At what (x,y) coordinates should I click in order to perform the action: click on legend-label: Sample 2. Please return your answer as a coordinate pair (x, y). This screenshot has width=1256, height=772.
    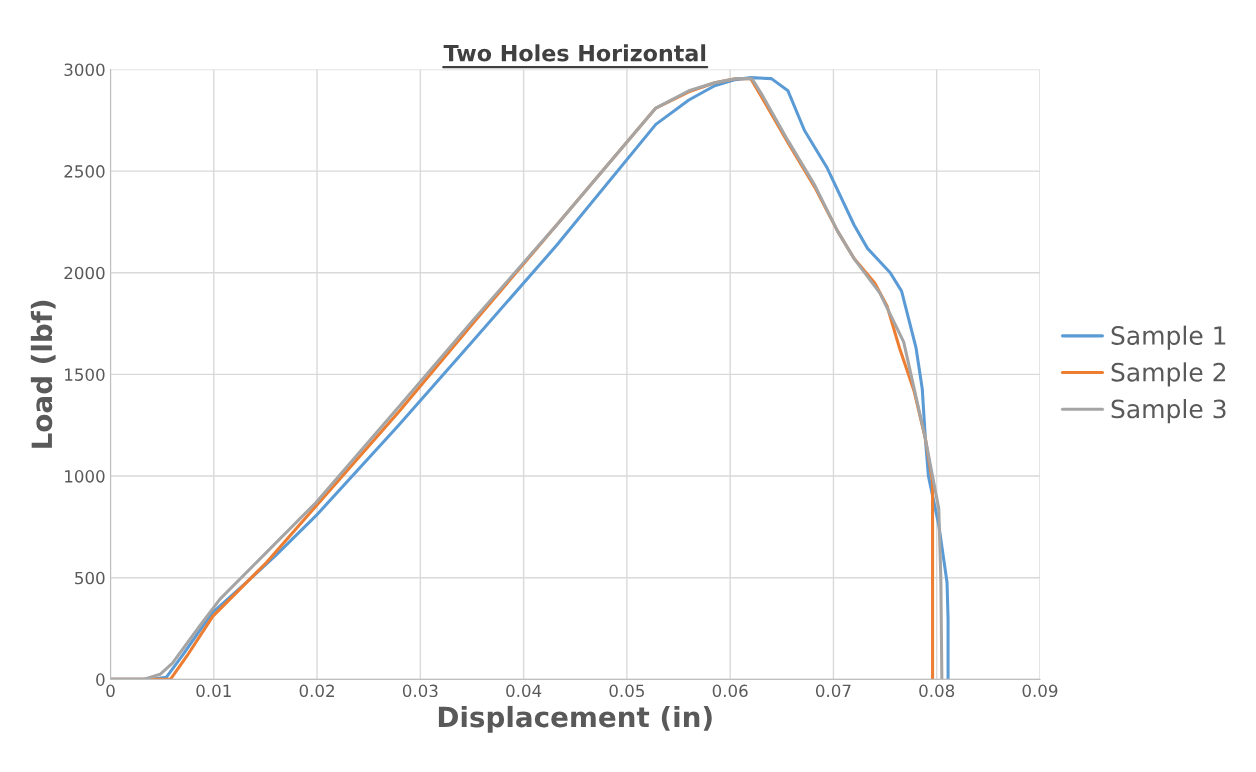
    Looking at the image, I should click on (1168, 374).